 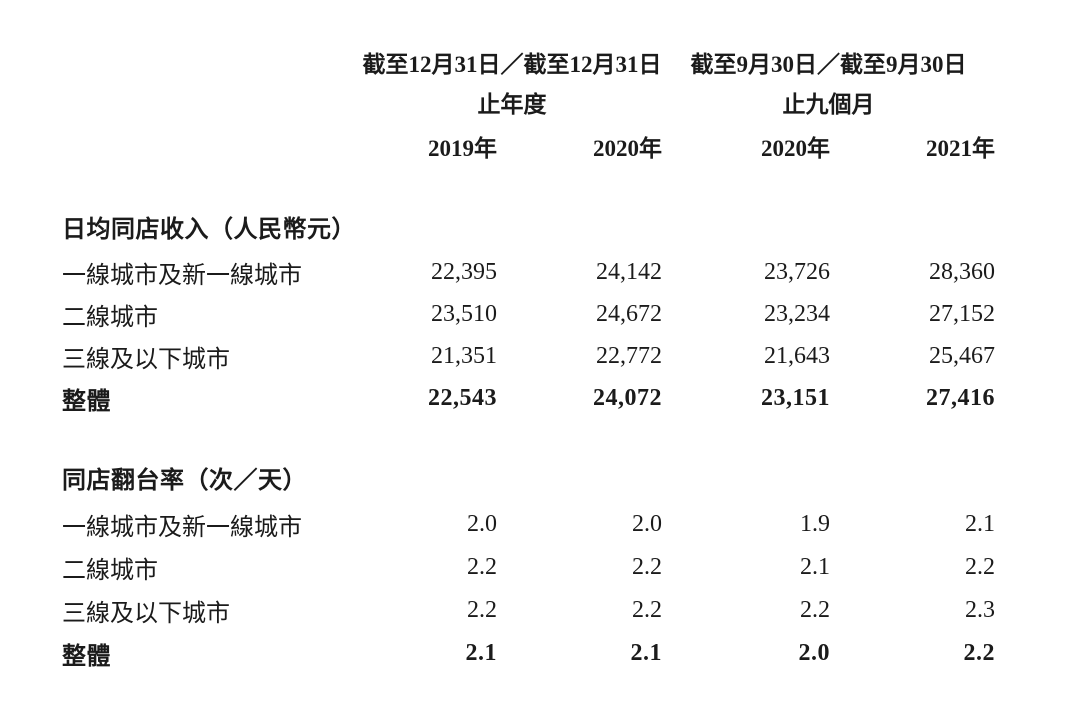 What do you see at coordinates (512, 104) in the screenshot?
I see `period-group-annual-sub: 止年度` at bounding box center [512, 104].